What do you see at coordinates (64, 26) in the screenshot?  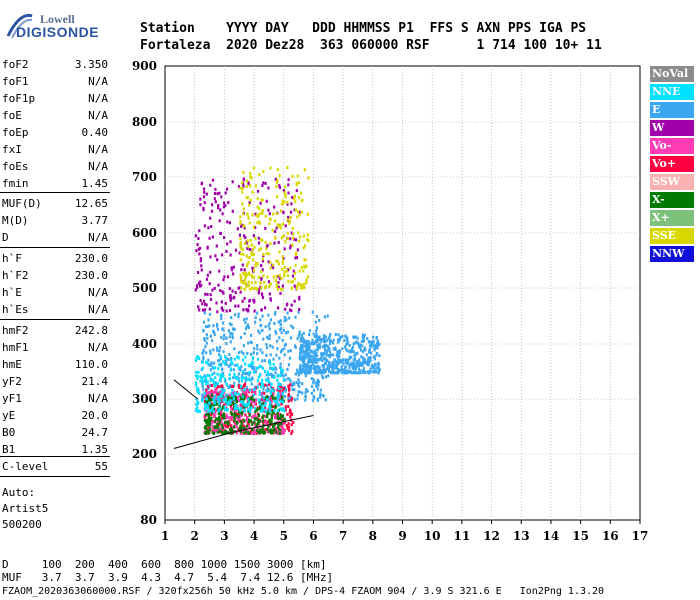 I see `digisonde-logo: Lowell DIGISONDE` at bounding box center [64, 26].